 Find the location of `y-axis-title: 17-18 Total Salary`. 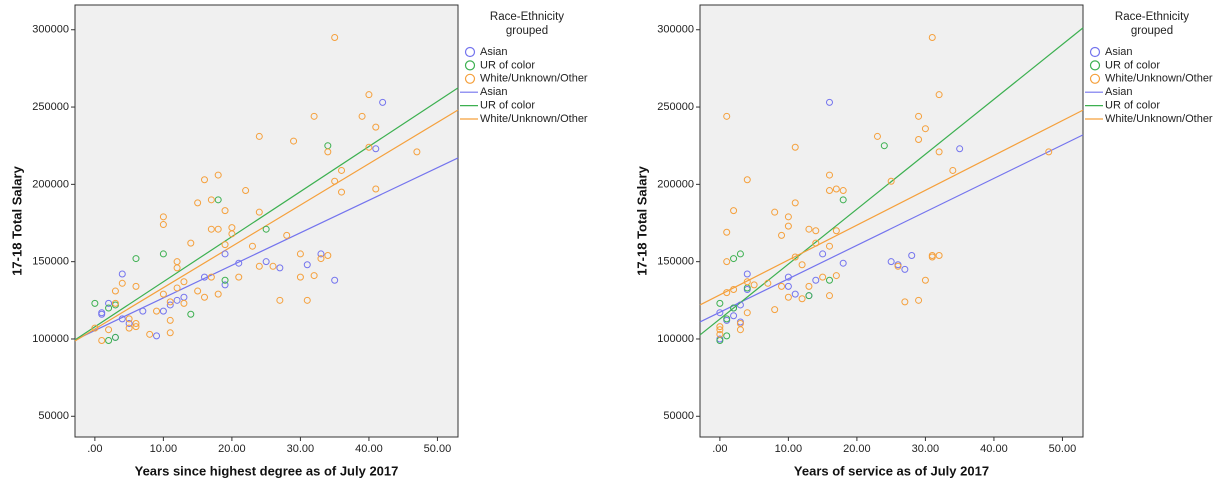

y-axis-title: 17-18 Total Salary is located at coordinates (16, 220).